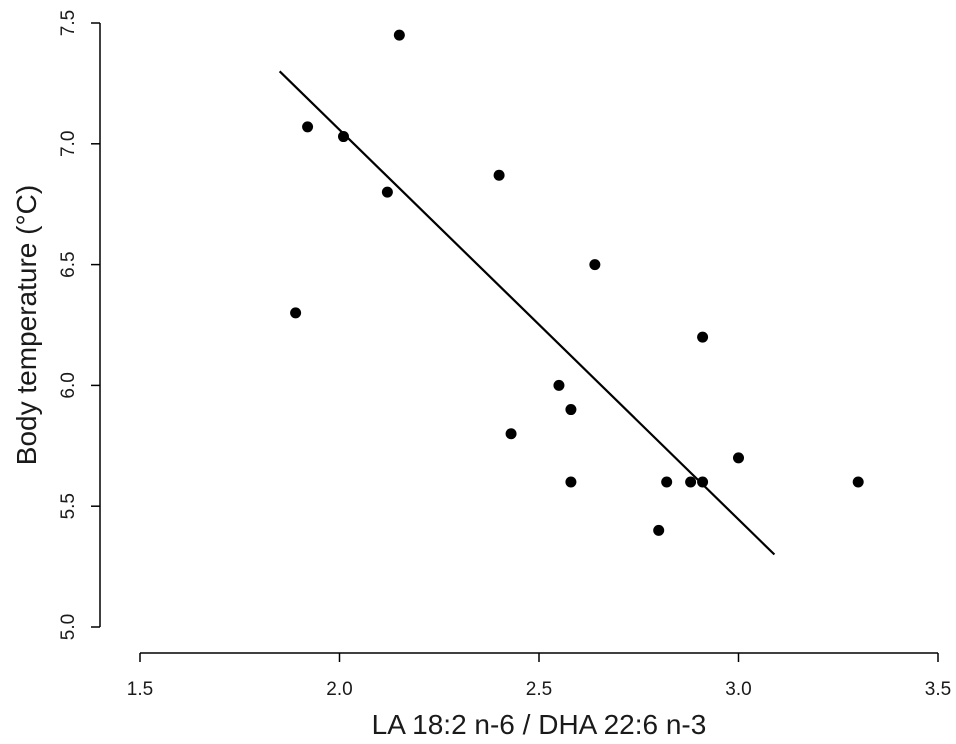 This screenshot has width=956, height=744. What do you see at coordinates (738, 689) in the screenshot?
I see `x-tick-label: 3.0` at bounding box center [738, 689].